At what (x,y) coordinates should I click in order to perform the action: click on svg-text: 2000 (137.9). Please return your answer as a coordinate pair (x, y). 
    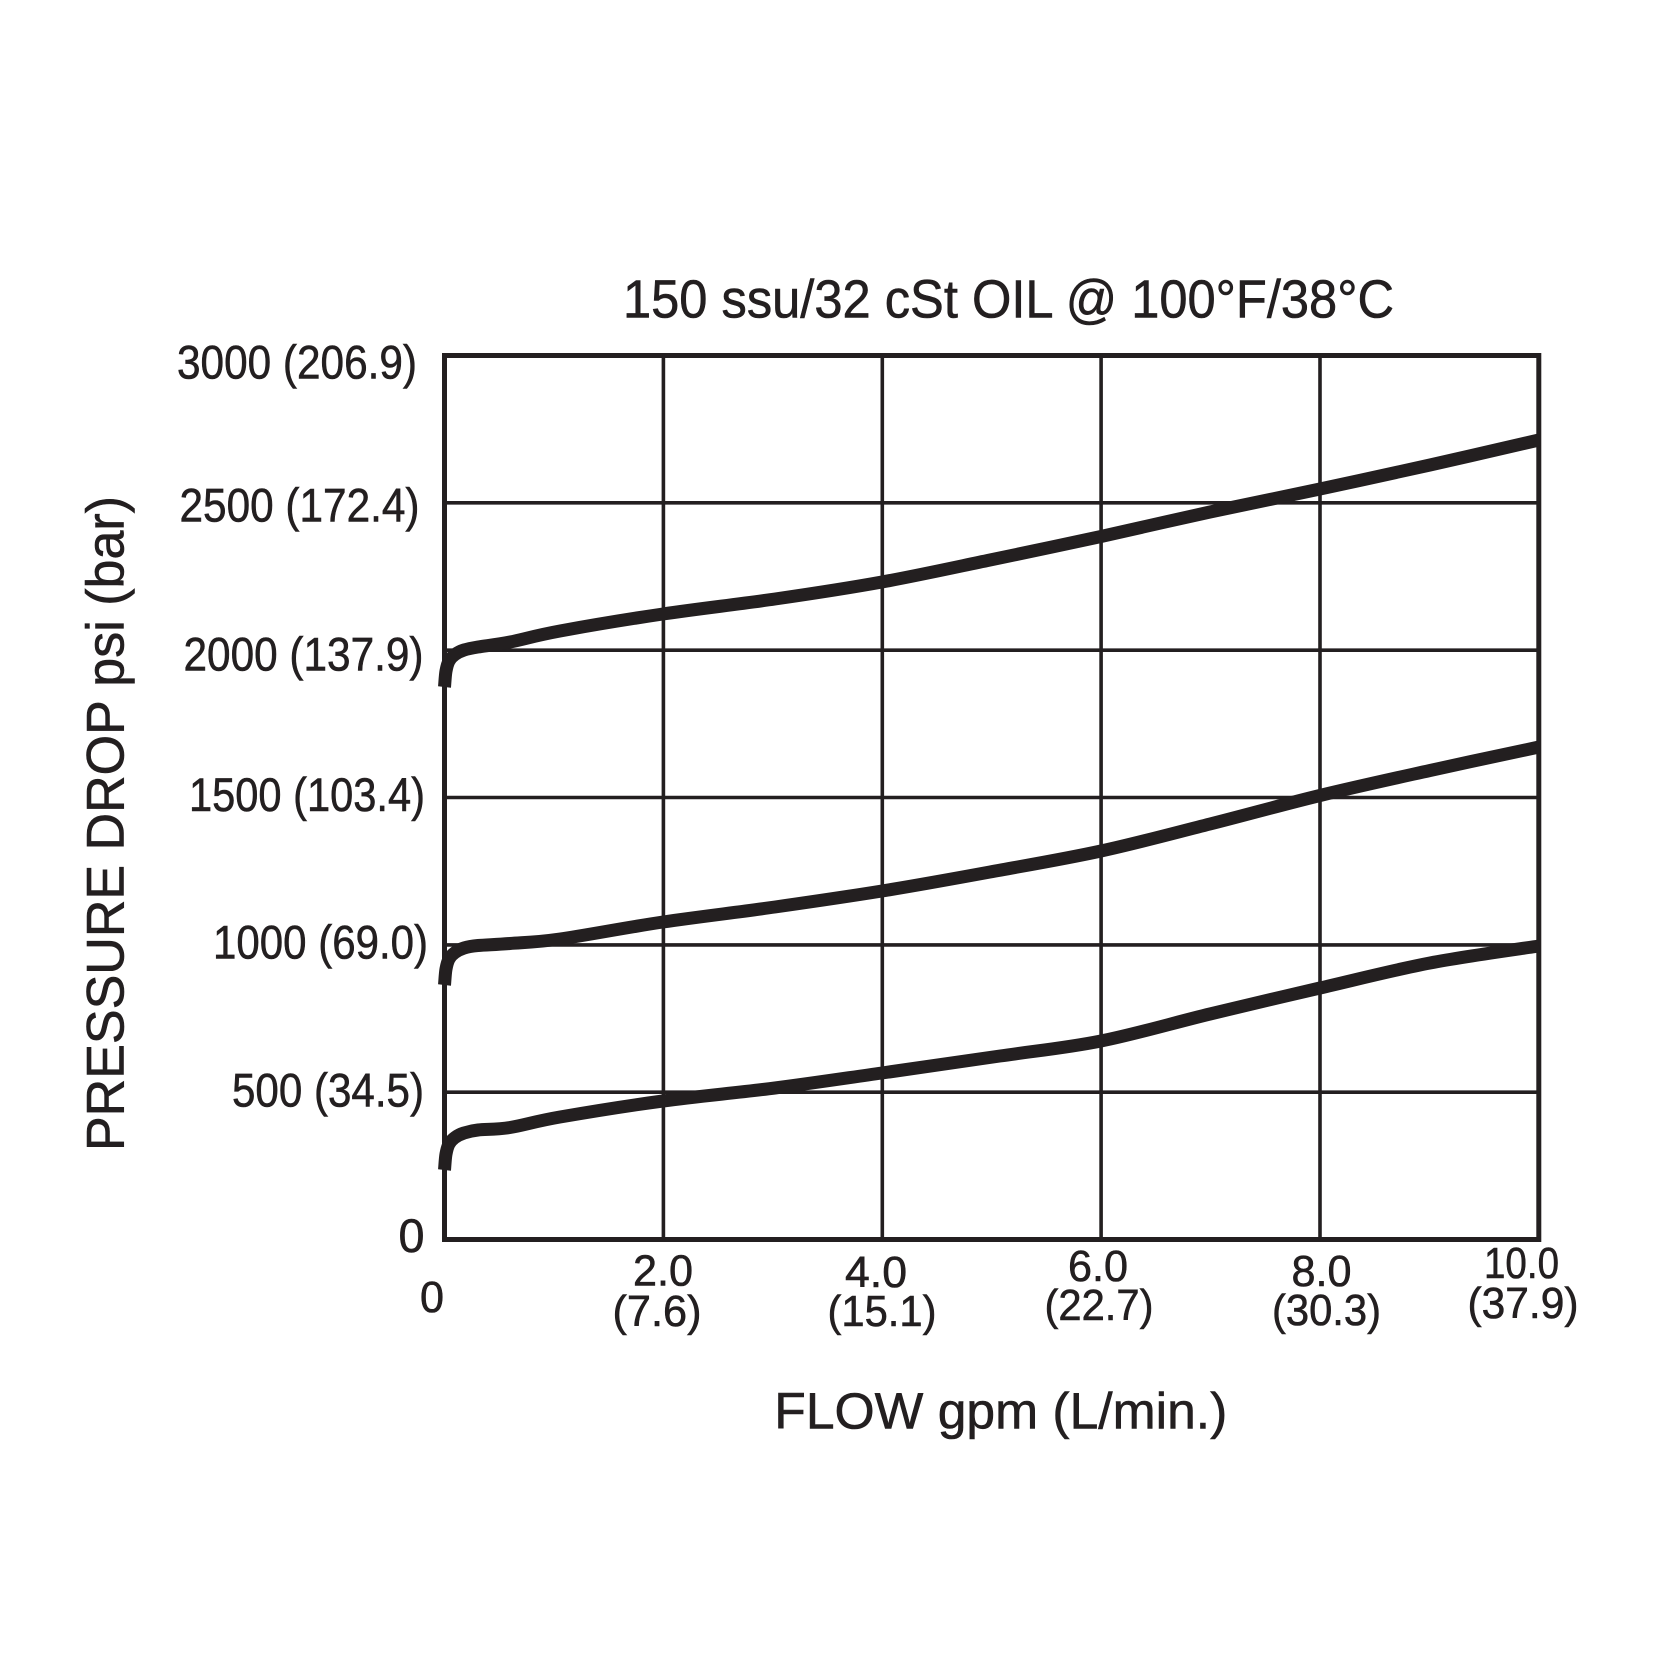
    Looking at the image, I should click on (304, 655).